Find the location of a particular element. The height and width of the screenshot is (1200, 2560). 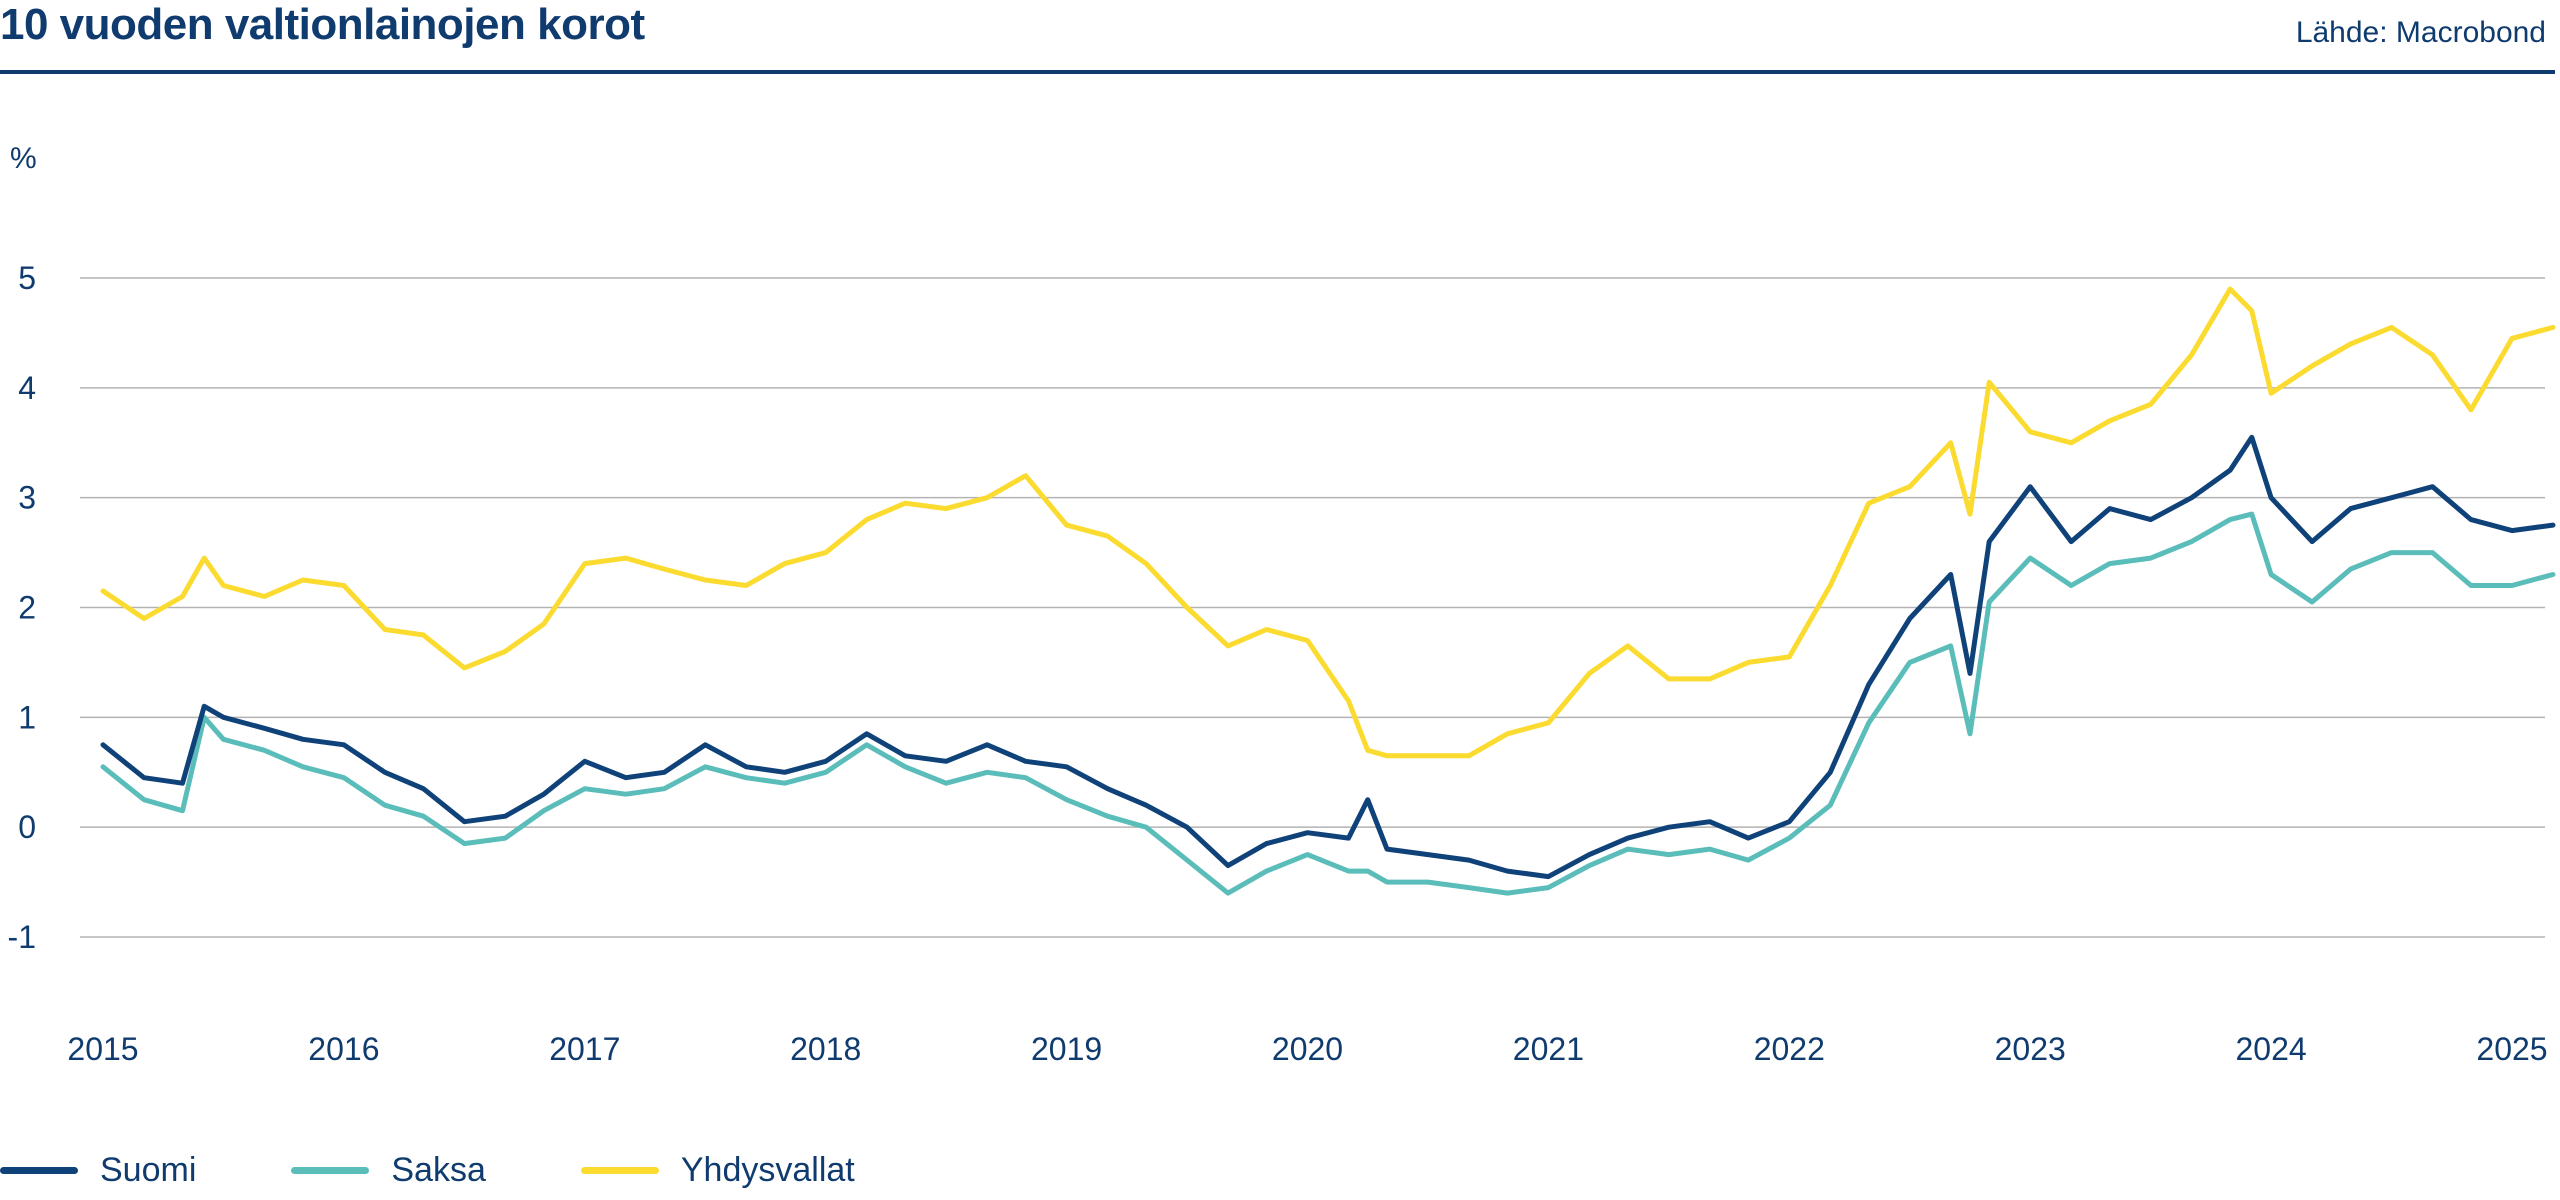

y-tick-label: 0 is located at coordinates (27, 827).